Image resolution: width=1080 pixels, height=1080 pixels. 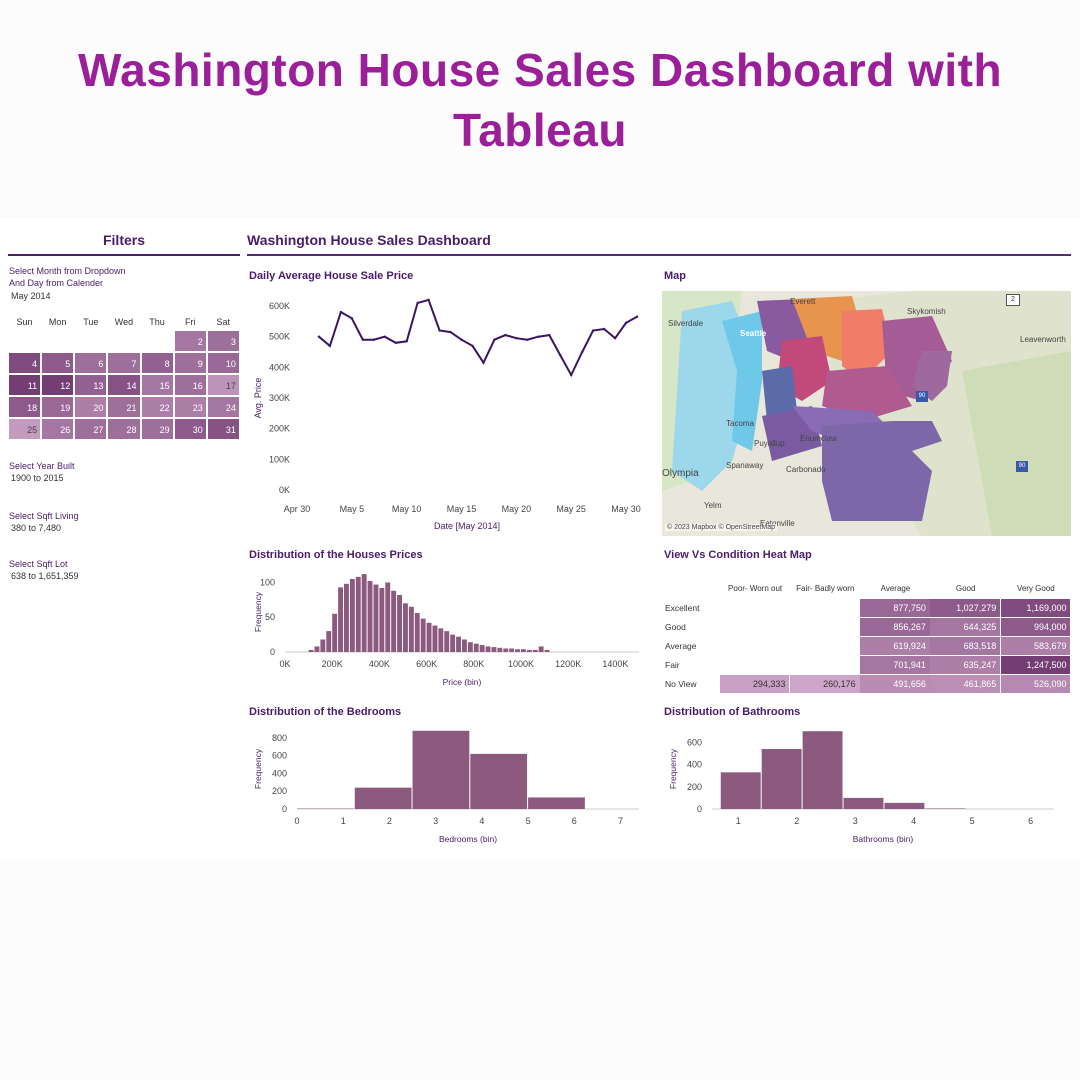 I want to click on heatmap-cell: 491,656, so click(x=895, y=683).